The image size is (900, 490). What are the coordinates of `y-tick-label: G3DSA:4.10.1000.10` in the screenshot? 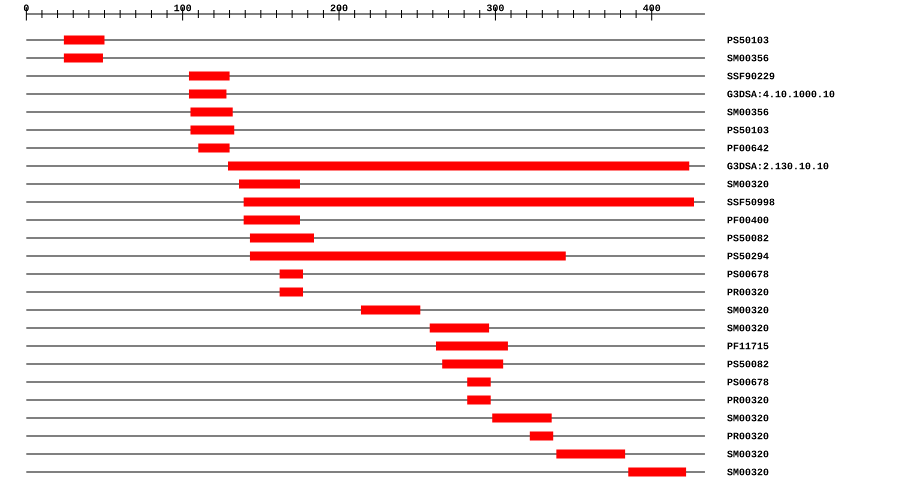 It's located at (780, 94).